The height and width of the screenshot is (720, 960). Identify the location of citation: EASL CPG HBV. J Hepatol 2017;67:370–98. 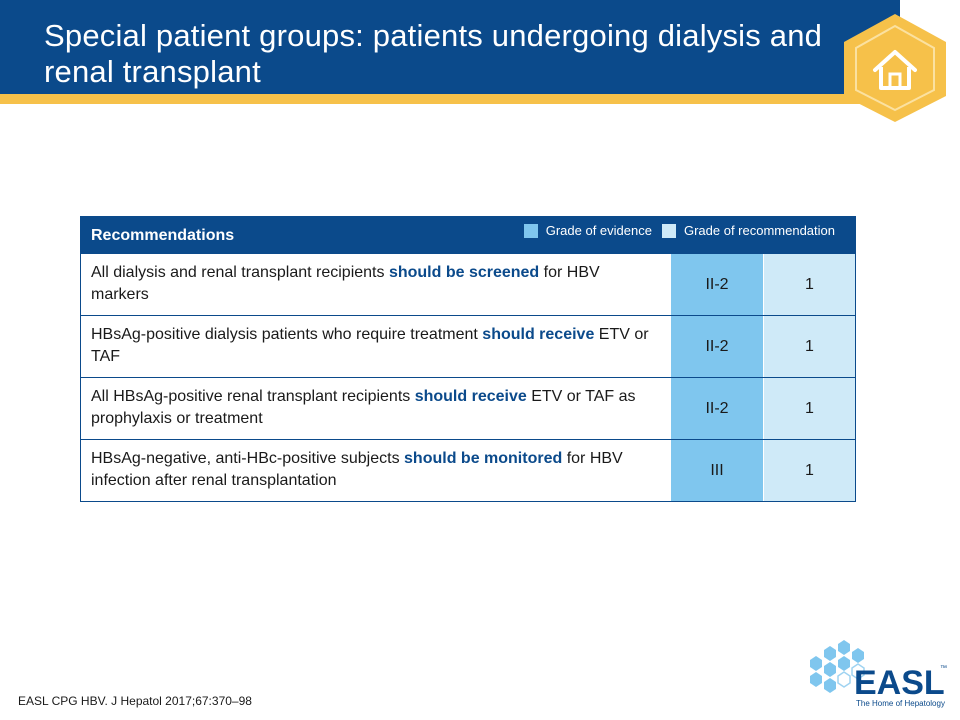
(135, 701).